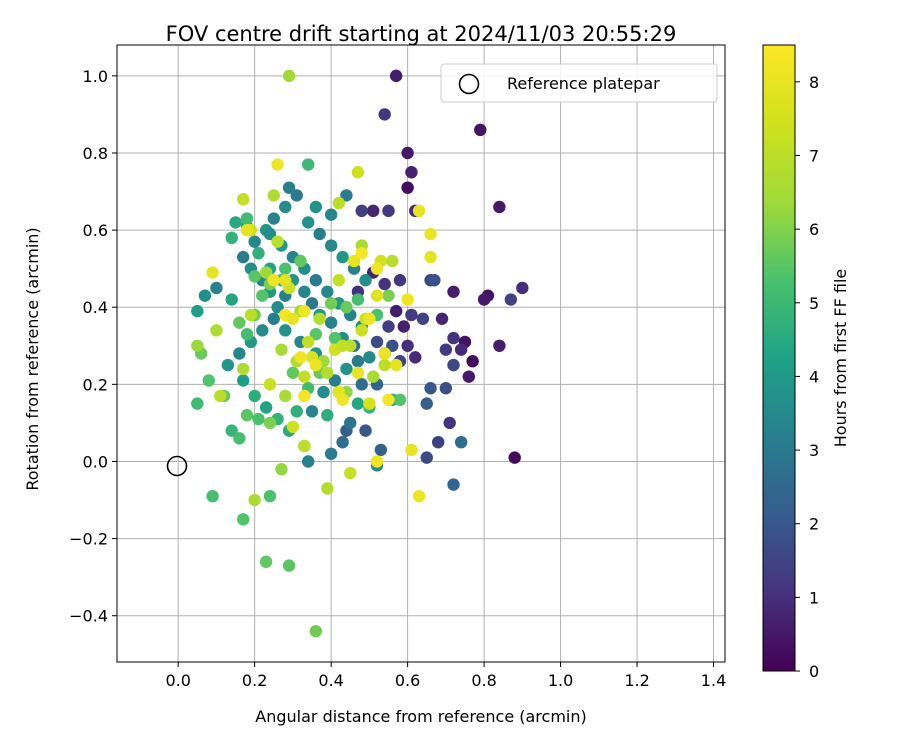 This screenshot has width=900, height=755. What do you see at coordinates (579, 83) in the screenshot?
I see `legend: Reference platepar` at bounding box center [579, 83].